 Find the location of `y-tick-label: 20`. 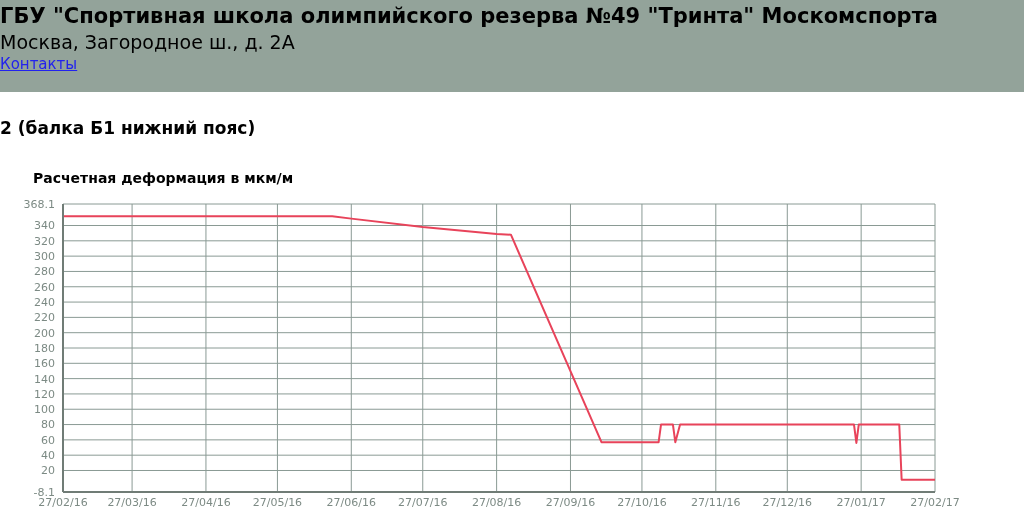

y-tick-label: 20 is located at coordinates (48, 471).